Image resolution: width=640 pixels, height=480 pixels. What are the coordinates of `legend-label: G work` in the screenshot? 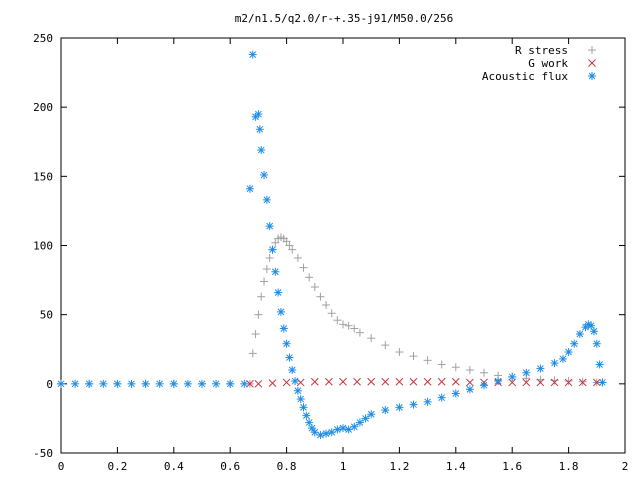 It's located at (548, 63).